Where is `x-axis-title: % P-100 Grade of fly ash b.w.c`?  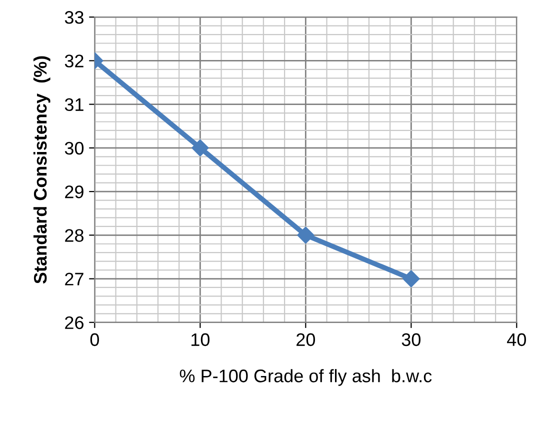
x-axis-title: % P-100 Grade of fly ash b.w.c is located at coordinates (306, 377).